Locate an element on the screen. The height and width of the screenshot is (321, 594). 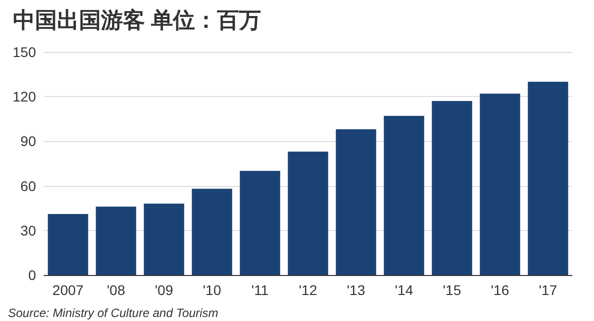
x-tick-label: '14 is located at coordinates (404, 290).